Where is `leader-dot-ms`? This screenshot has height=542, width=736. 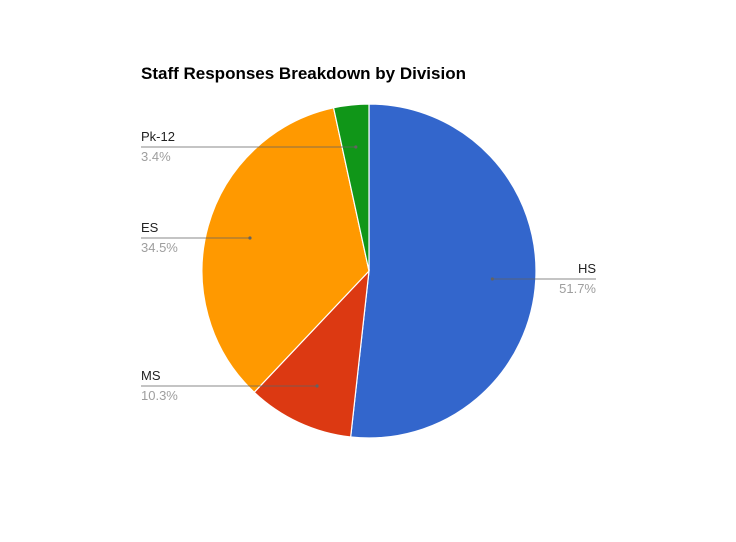
leader-dot-ms is located at coordinates (317, 386).